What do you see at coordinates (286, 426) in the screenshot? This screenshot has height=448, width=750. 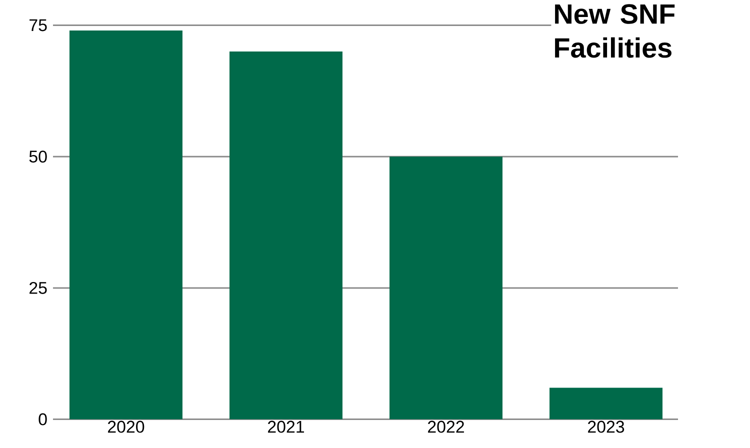 I see `x-tick-label: 2021` at bounding box center [286, 426].